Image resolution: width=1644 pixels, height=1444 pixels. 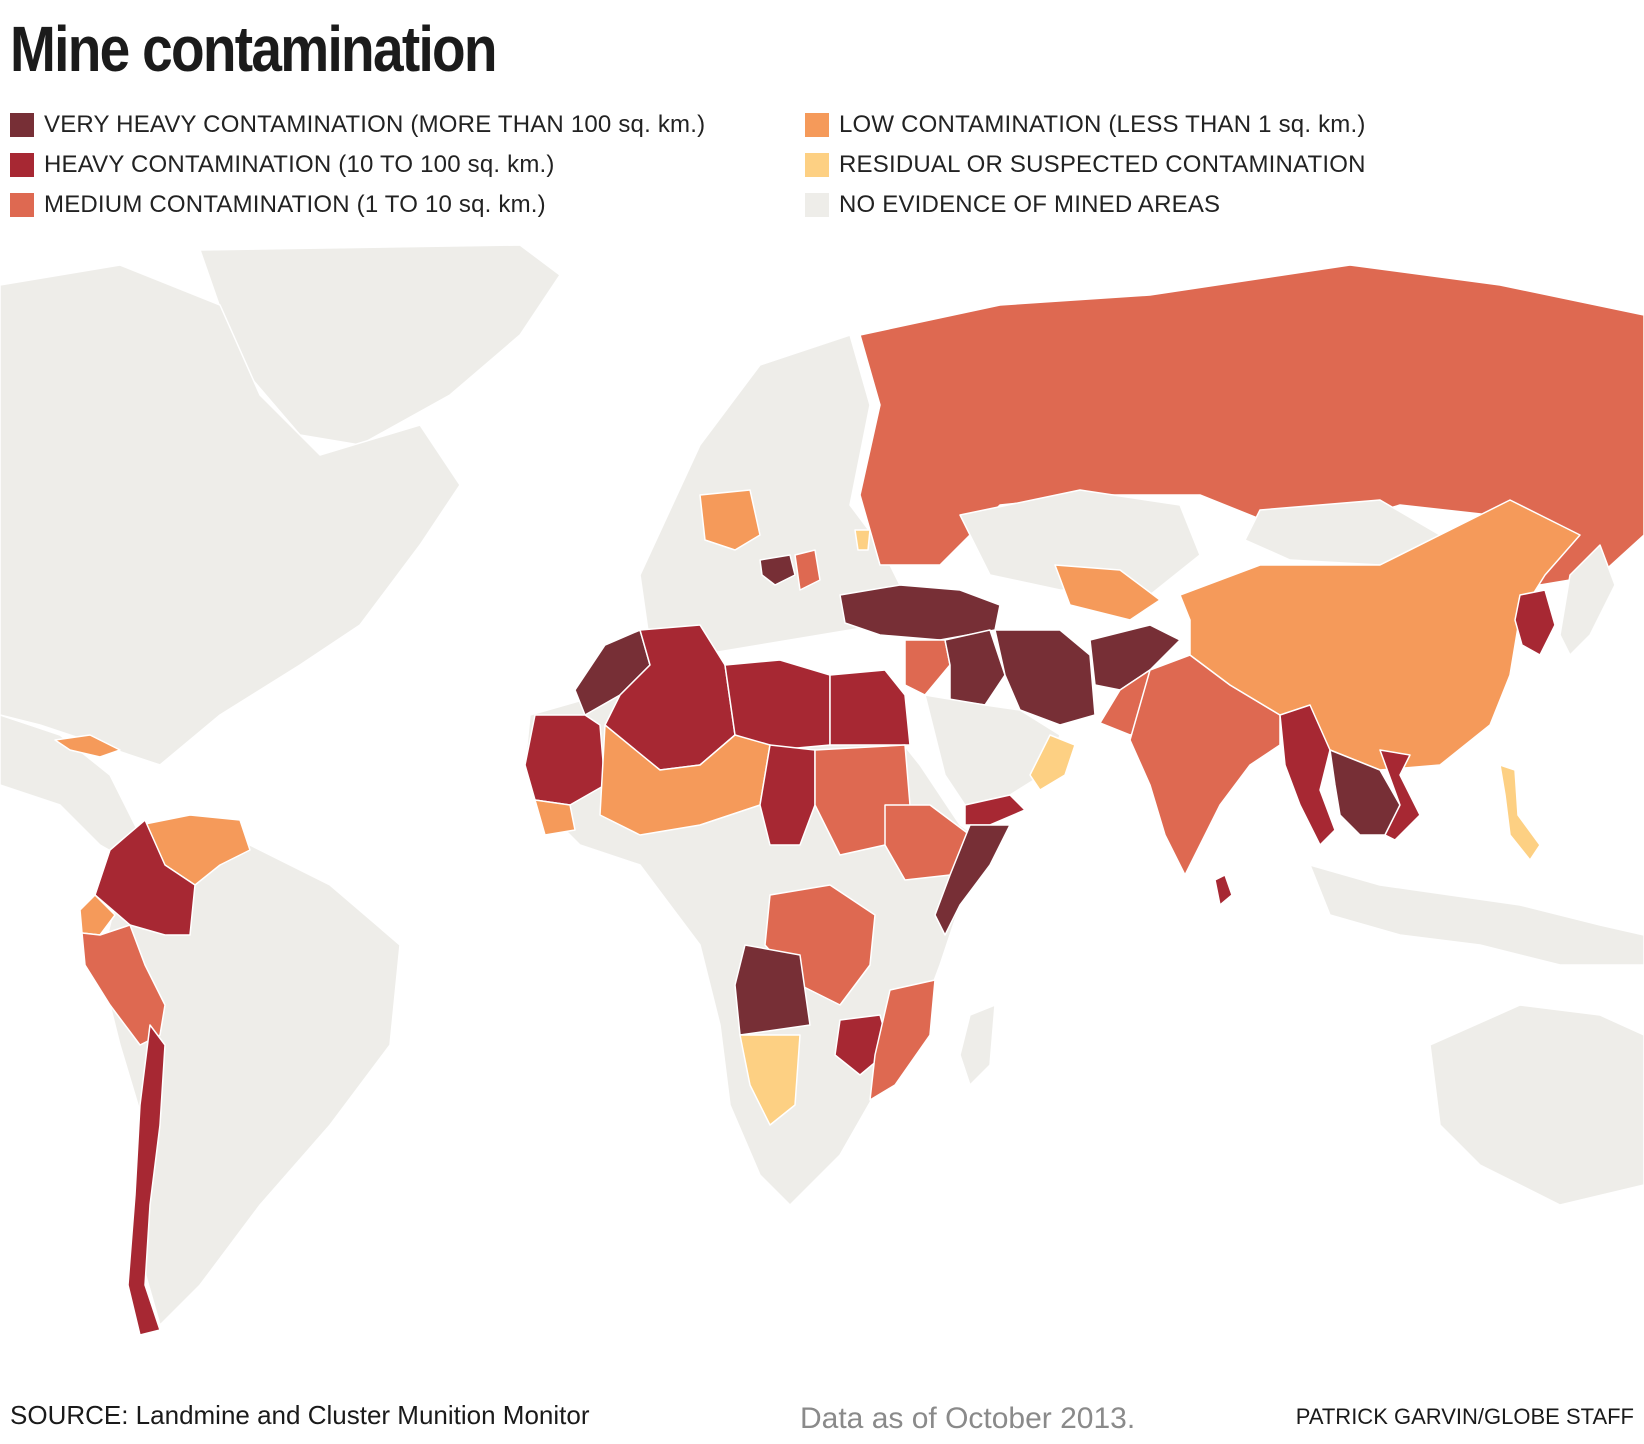 I want to click on region-egypt, so click(x=870, y=707).